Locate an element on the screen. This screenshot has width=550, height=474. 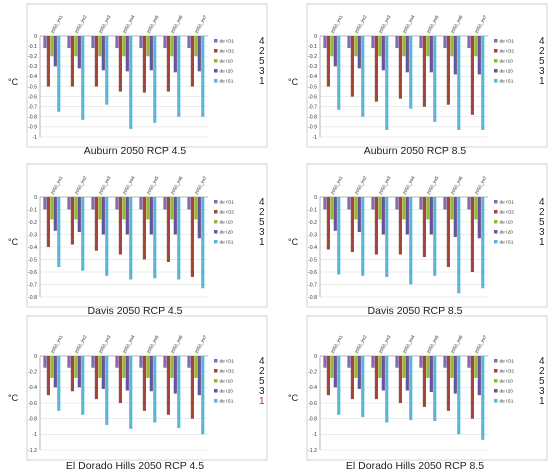
chart-title: El Dorado Hills 2050 RCP 4.5 is located at coordinates (135, 466).